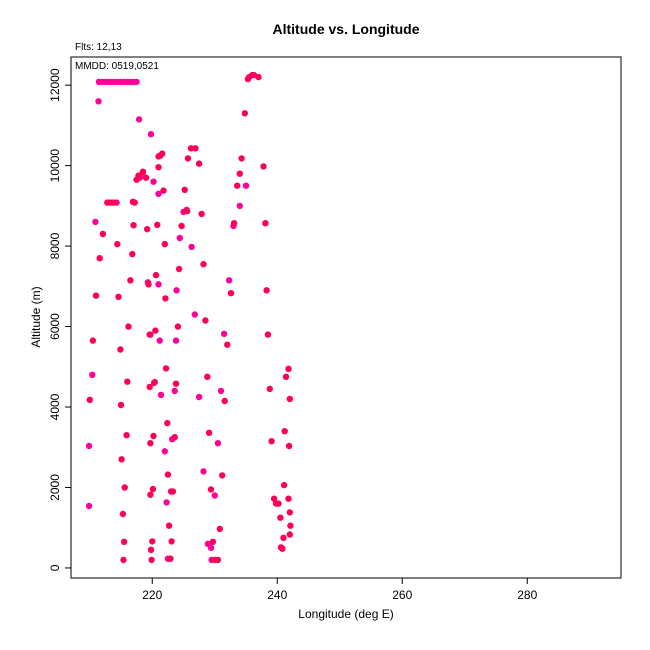 Image resolution: width=650 pixels, height=650 pixels. What do you see at coordinates (55, 166) in the screenshot?
I see `y-tick-label: 10000` at bounding box center [55, 166].